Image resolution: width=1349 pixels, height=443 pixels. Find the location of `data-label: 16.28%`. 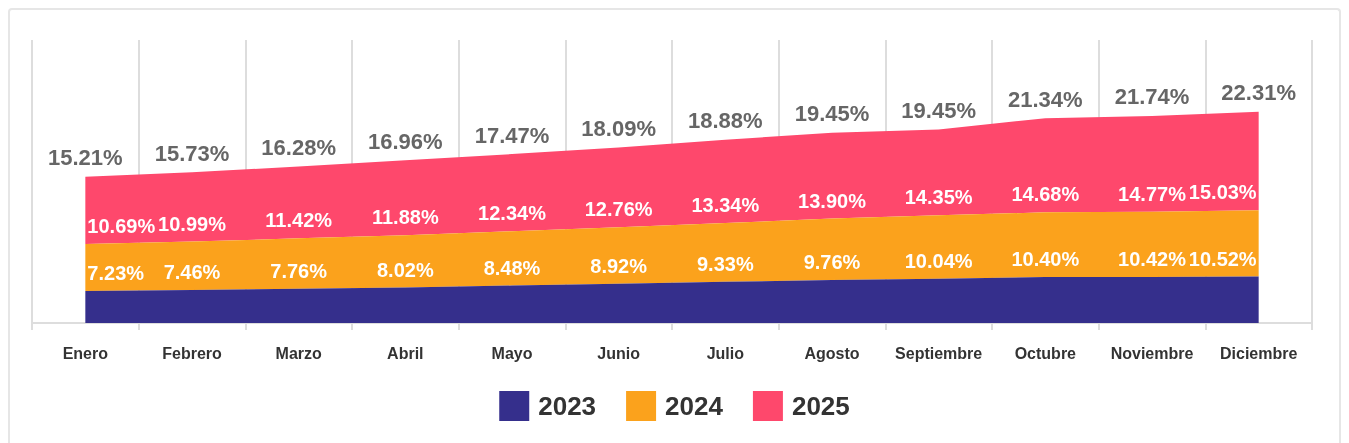

data-label: 16.28% is located at coordinates (298, 148).